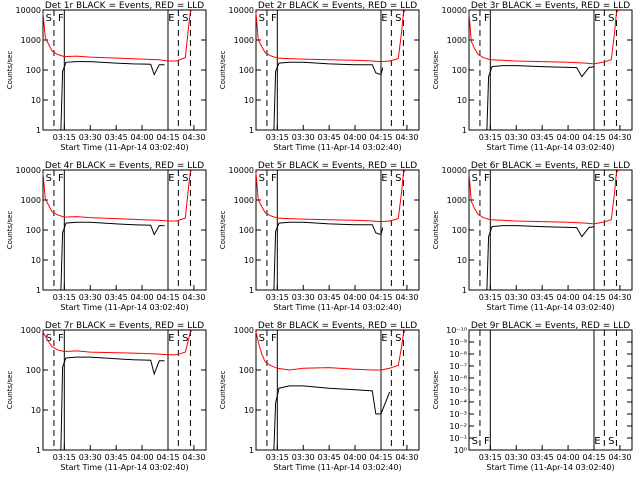  Describe the element at coordinates (456, 330) in the screenshot. I see `y-tick-label: 10⁻¹⁰` at that location.